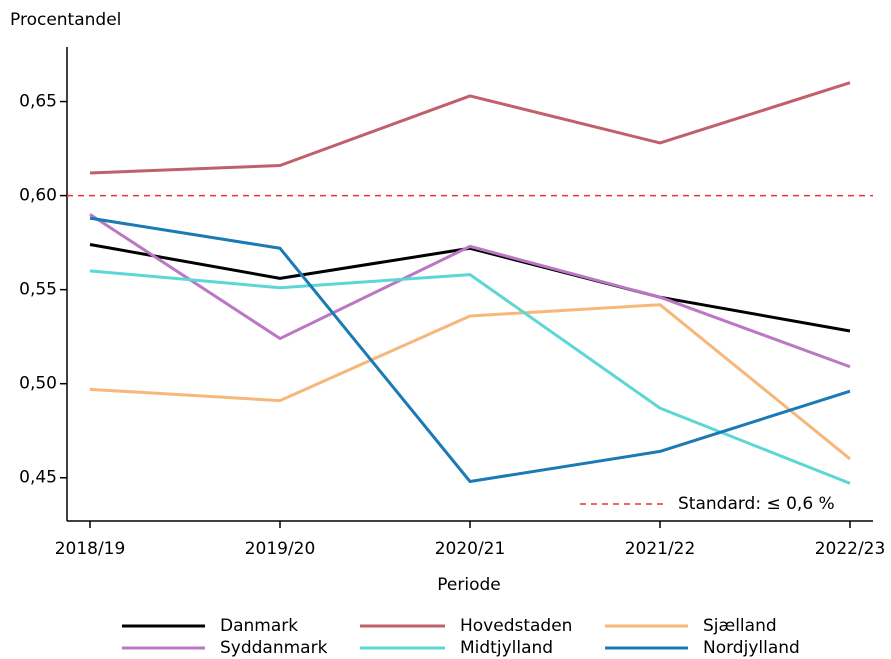  I want to click on y-tick-label: 0,60, so click(38, 196).